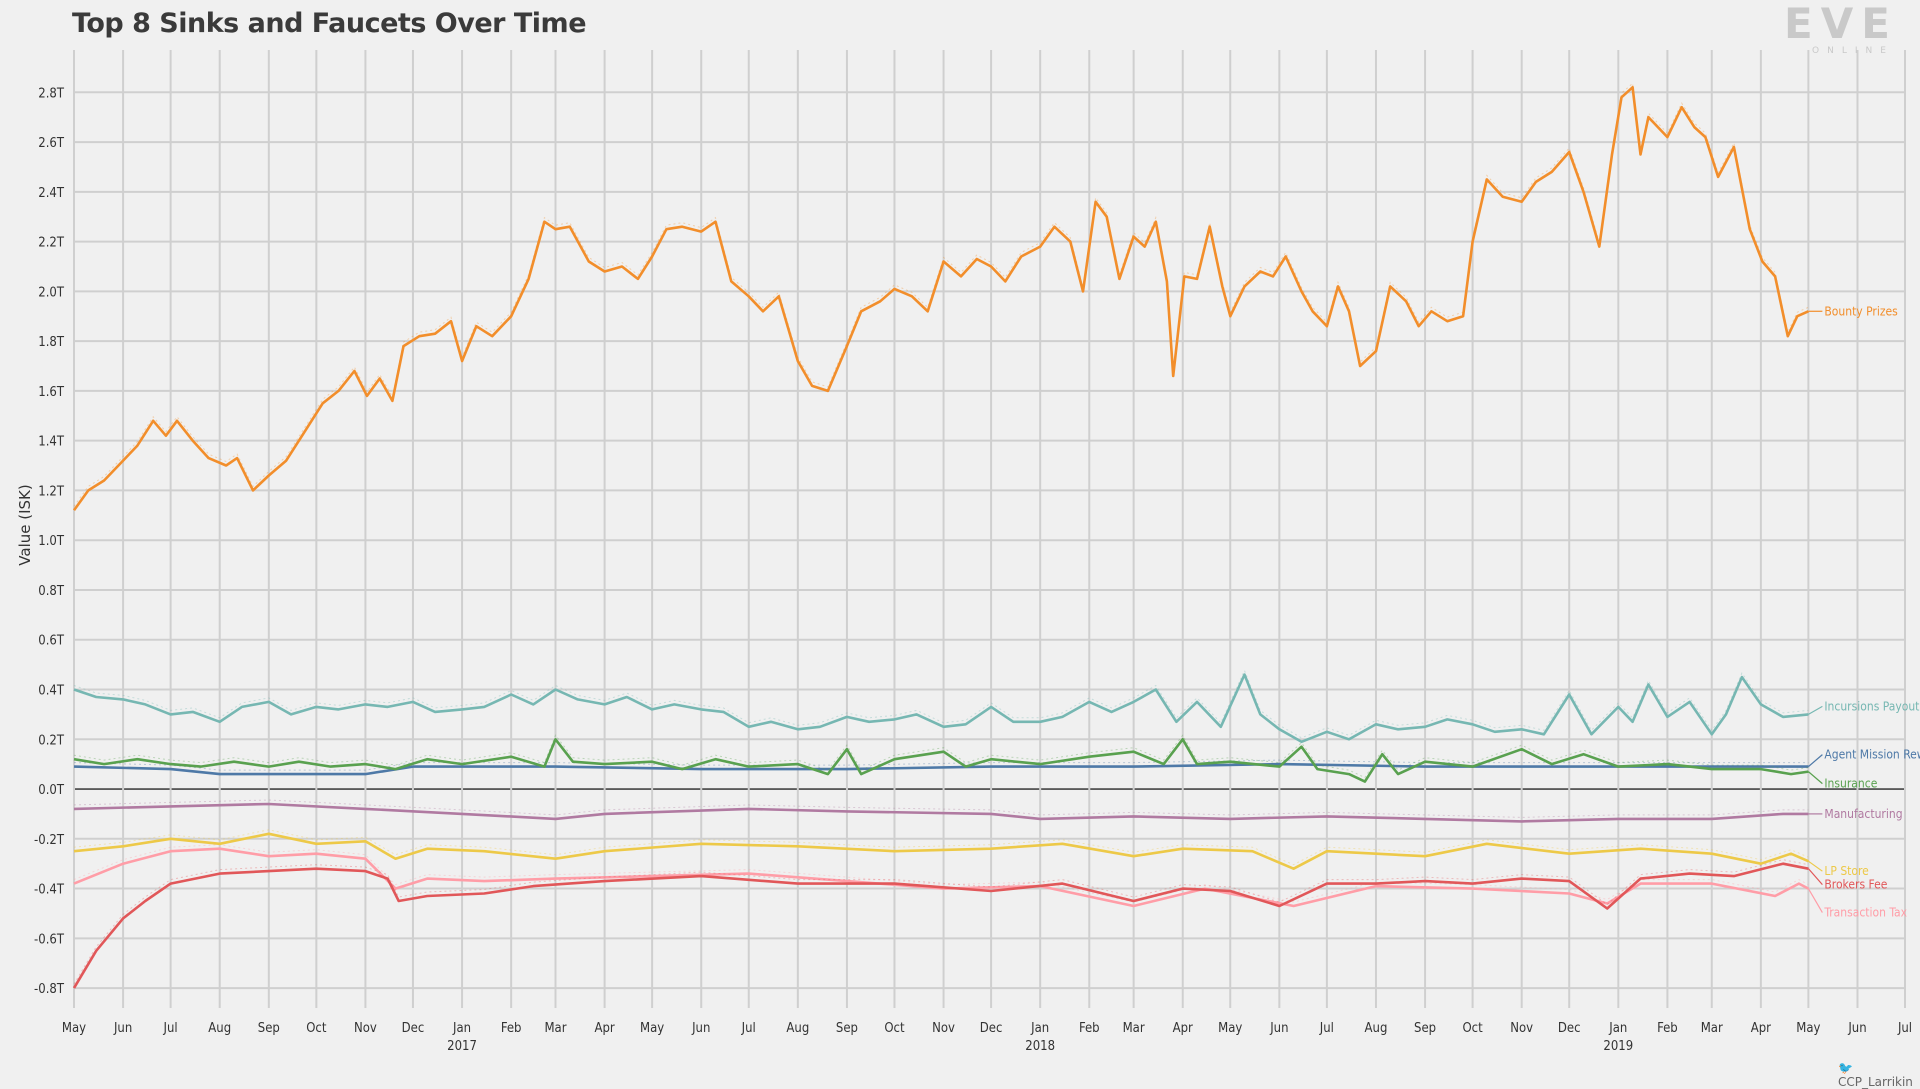 Image resolution: width=1920 pixels, height=1089 pixels. What do you see at coordinates (1863, 814) in the screenshot?
I see `series-label: Manufacturing` at bounding box center [1863, 814].